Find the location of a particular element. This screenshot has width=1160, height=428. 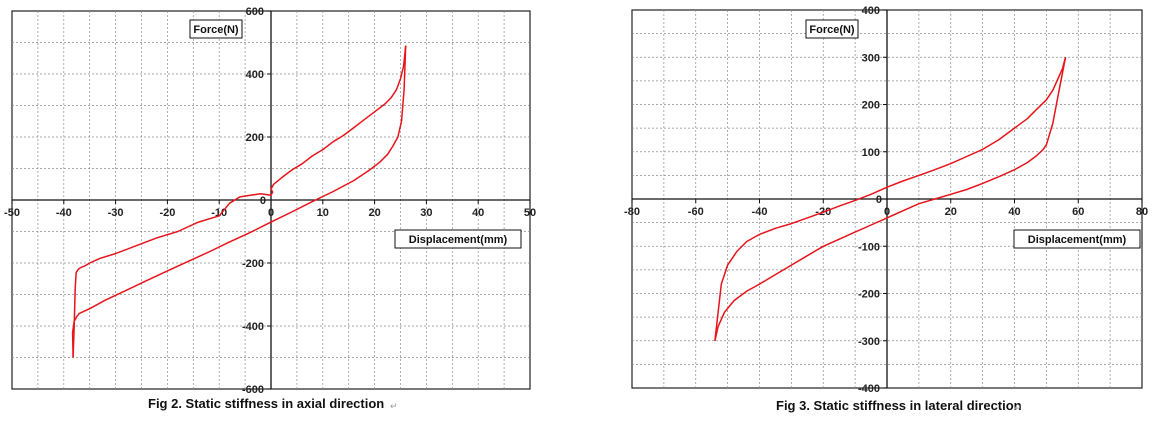

y-tick-label: 100 is located at coordinates (871, 153).